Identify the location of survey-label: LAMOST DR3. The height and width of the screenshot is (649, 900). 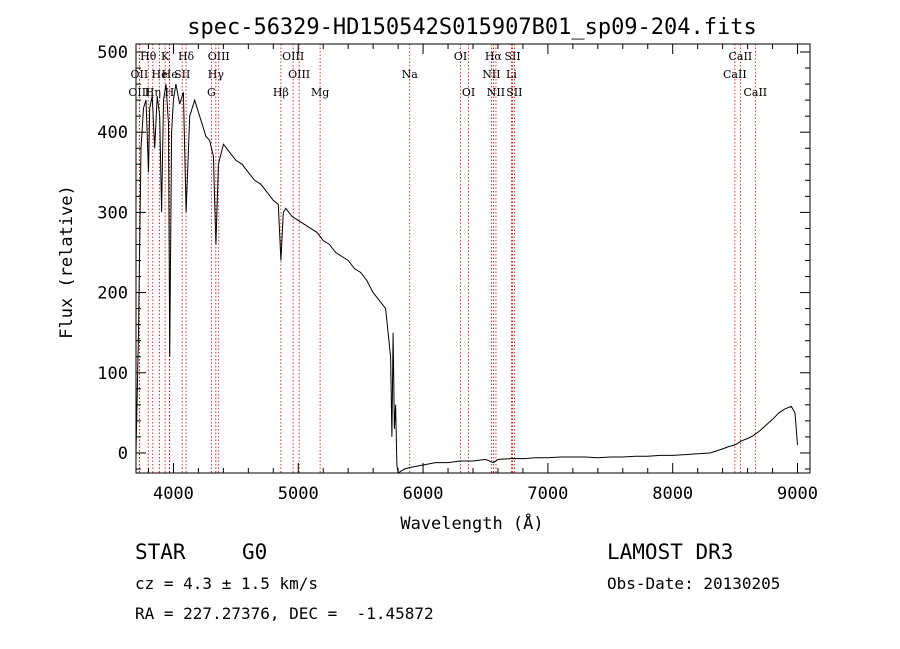
(670, 552).